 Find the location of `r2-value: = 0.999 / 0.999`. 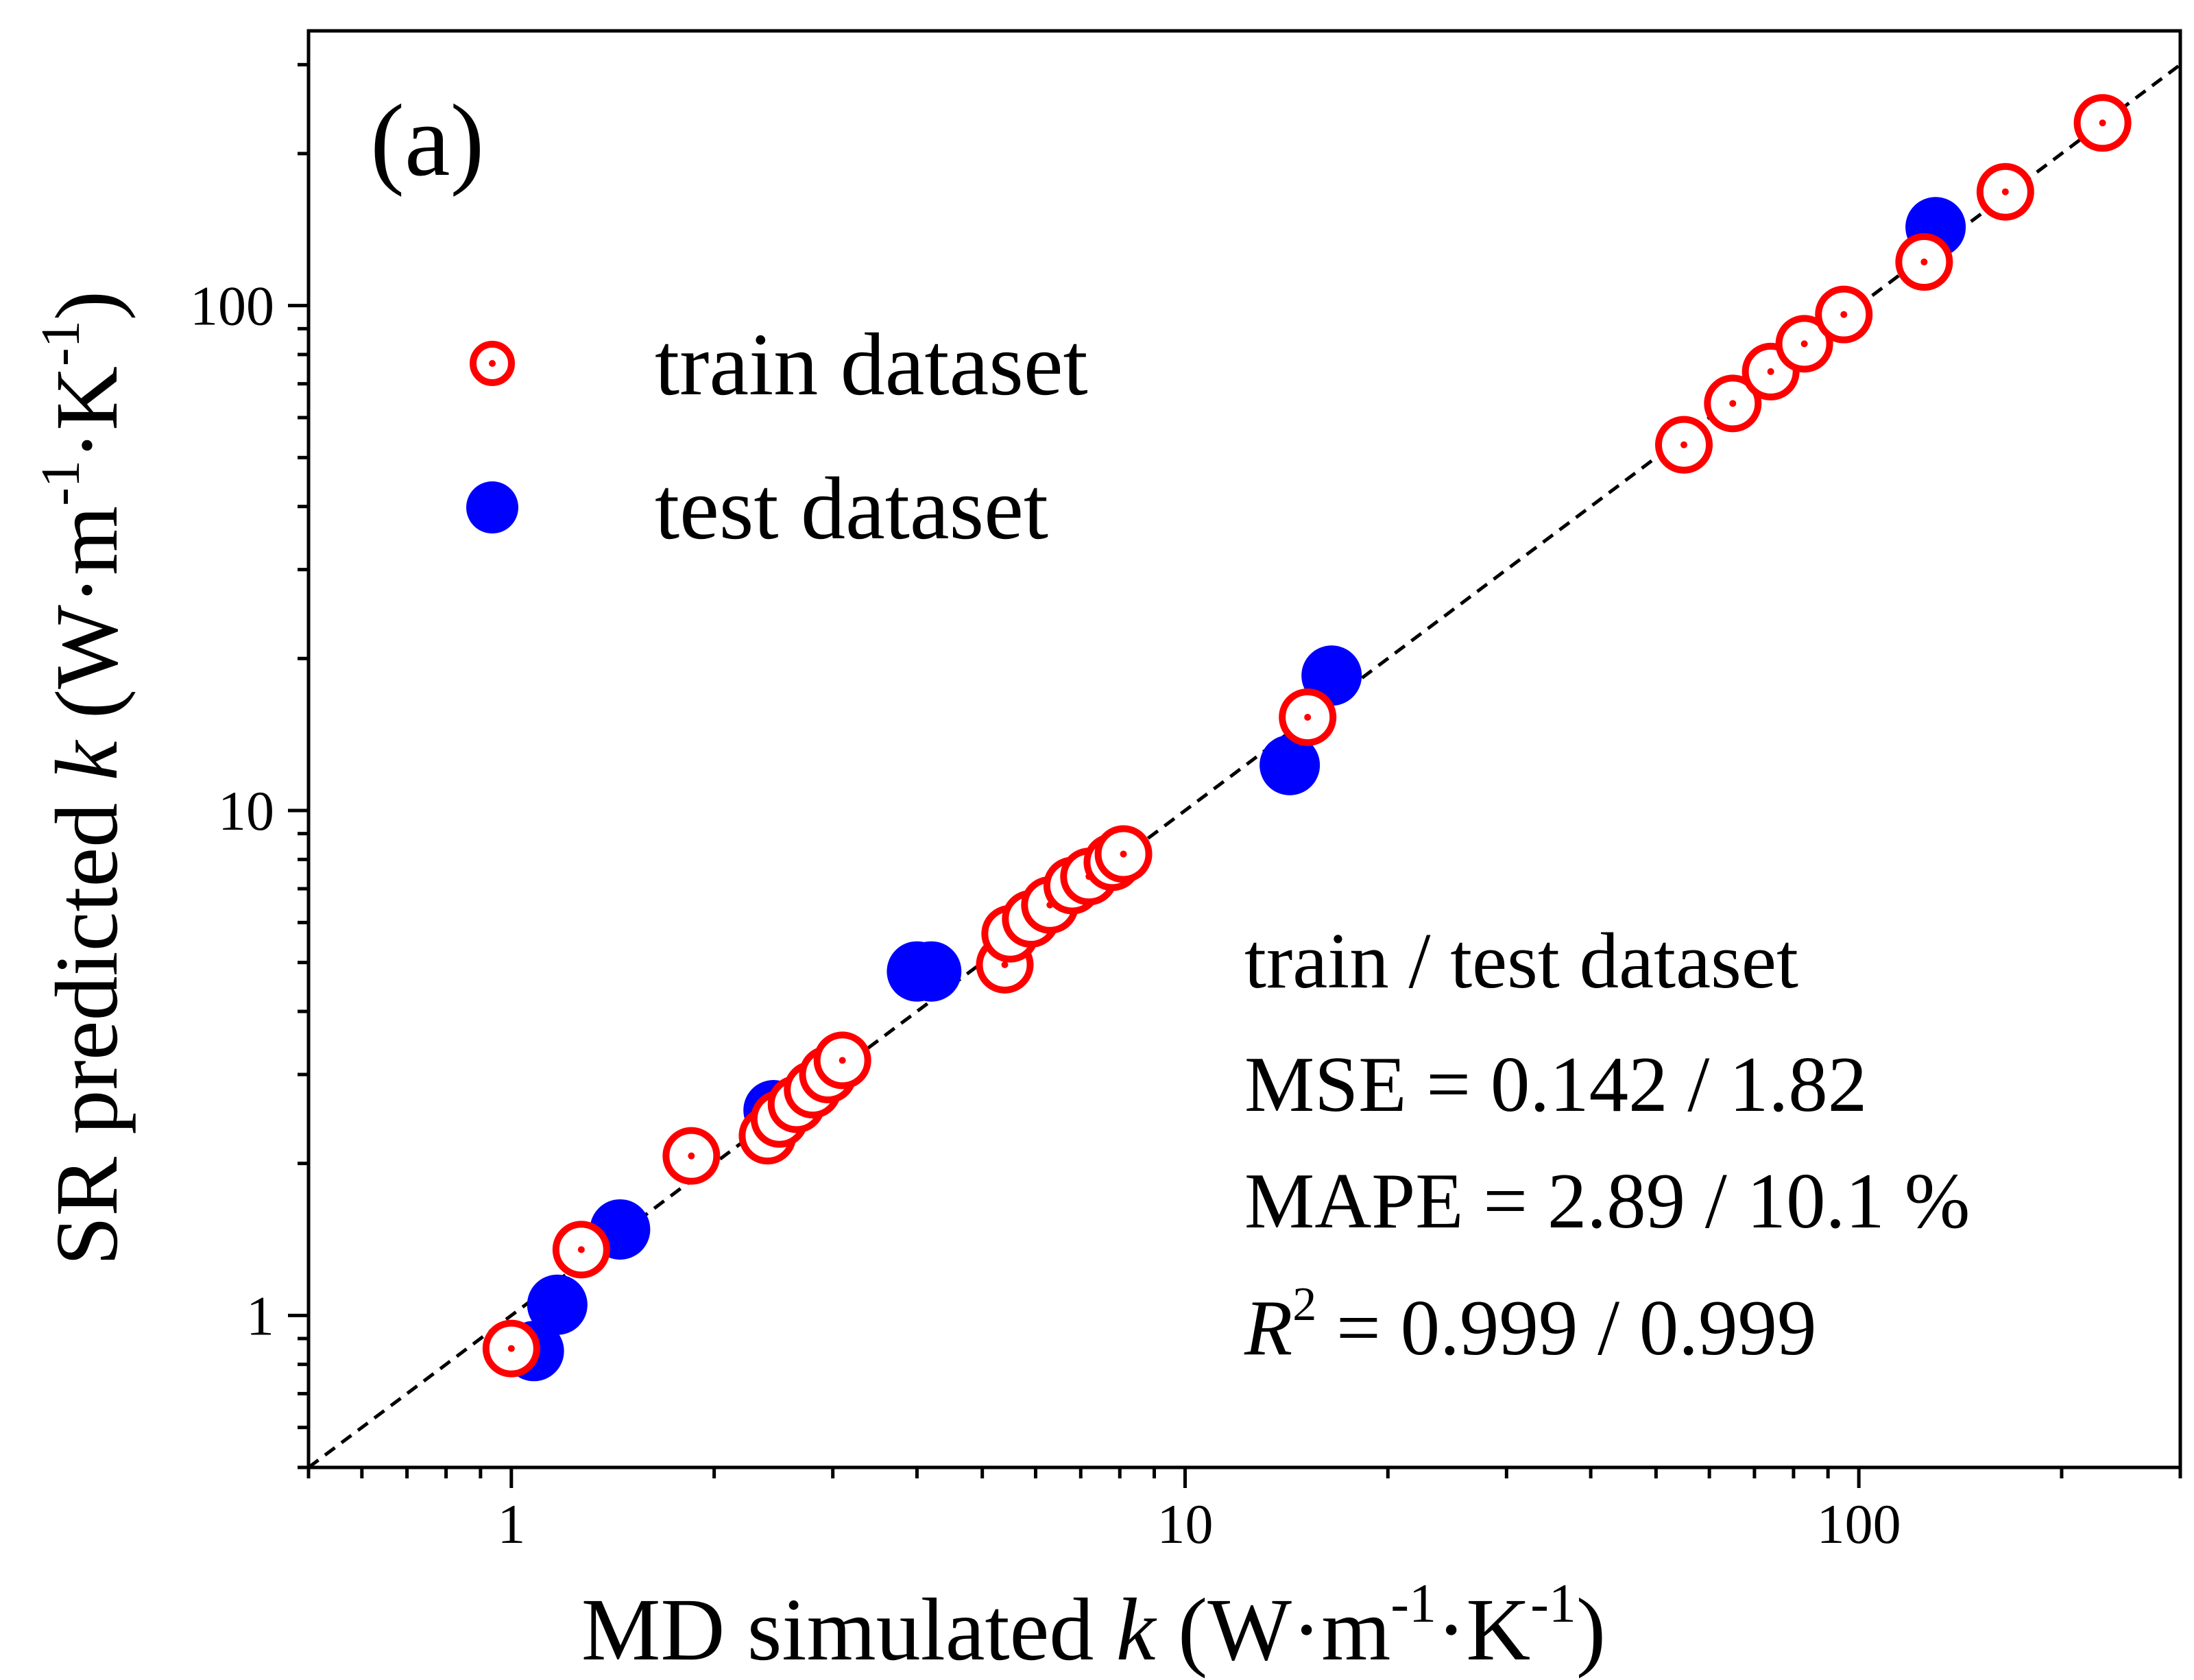

r2-value: = 0.999 / 0.999 is located at coordinates (1566, 1327).